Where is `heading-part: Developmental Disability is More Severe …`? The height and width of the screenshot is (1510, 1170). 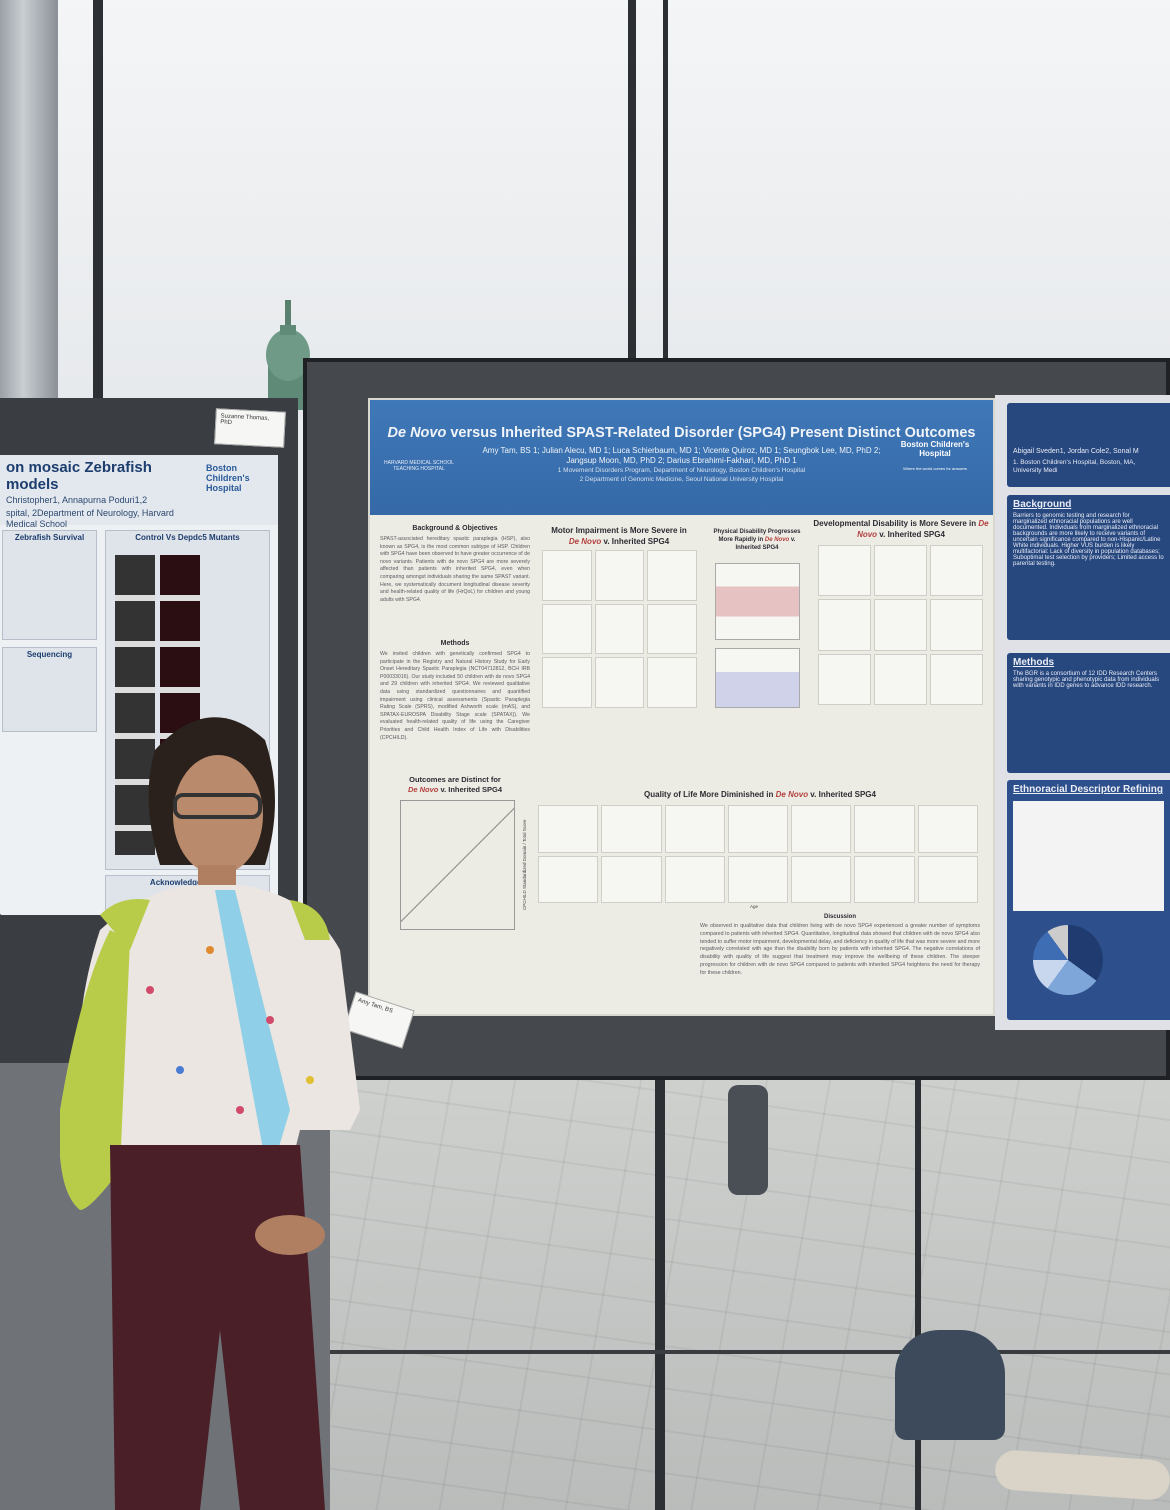
heading-part: Developmental Disability is More Severe … is located at coordinates (896, 523).